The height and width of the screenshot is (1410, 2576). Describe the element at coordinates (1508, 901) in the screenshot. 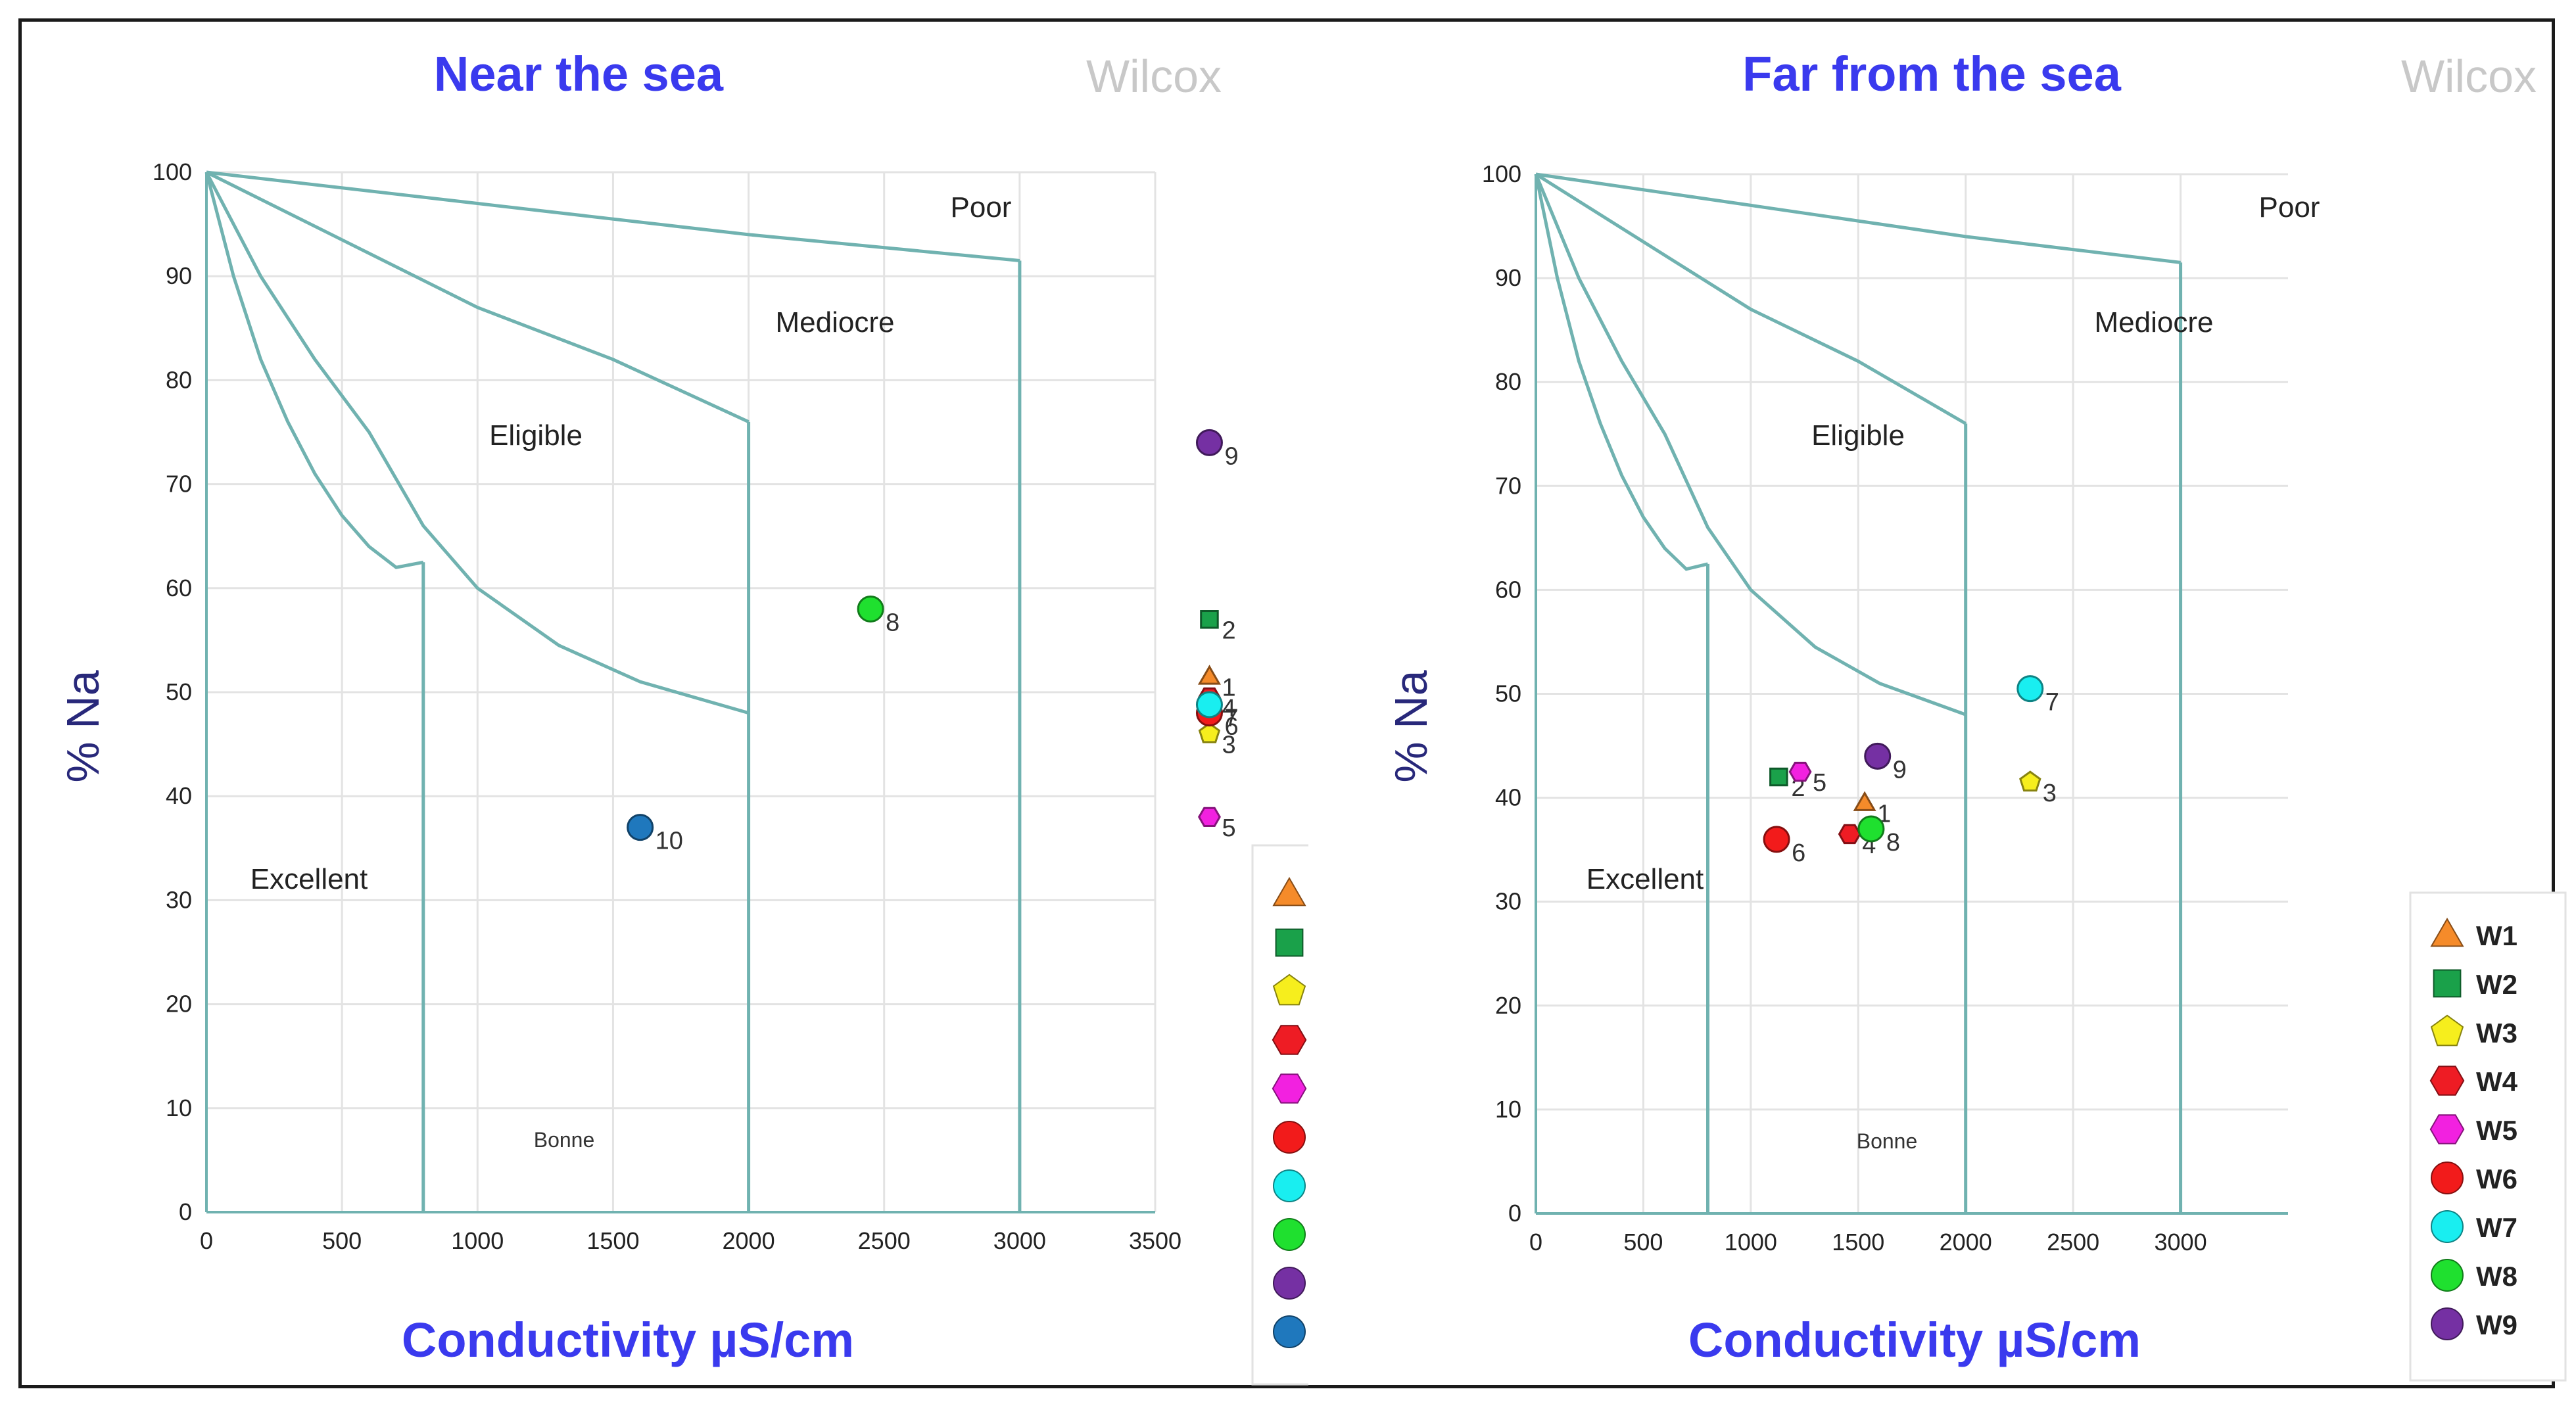

I see `y-tick-label: 30` at that location.